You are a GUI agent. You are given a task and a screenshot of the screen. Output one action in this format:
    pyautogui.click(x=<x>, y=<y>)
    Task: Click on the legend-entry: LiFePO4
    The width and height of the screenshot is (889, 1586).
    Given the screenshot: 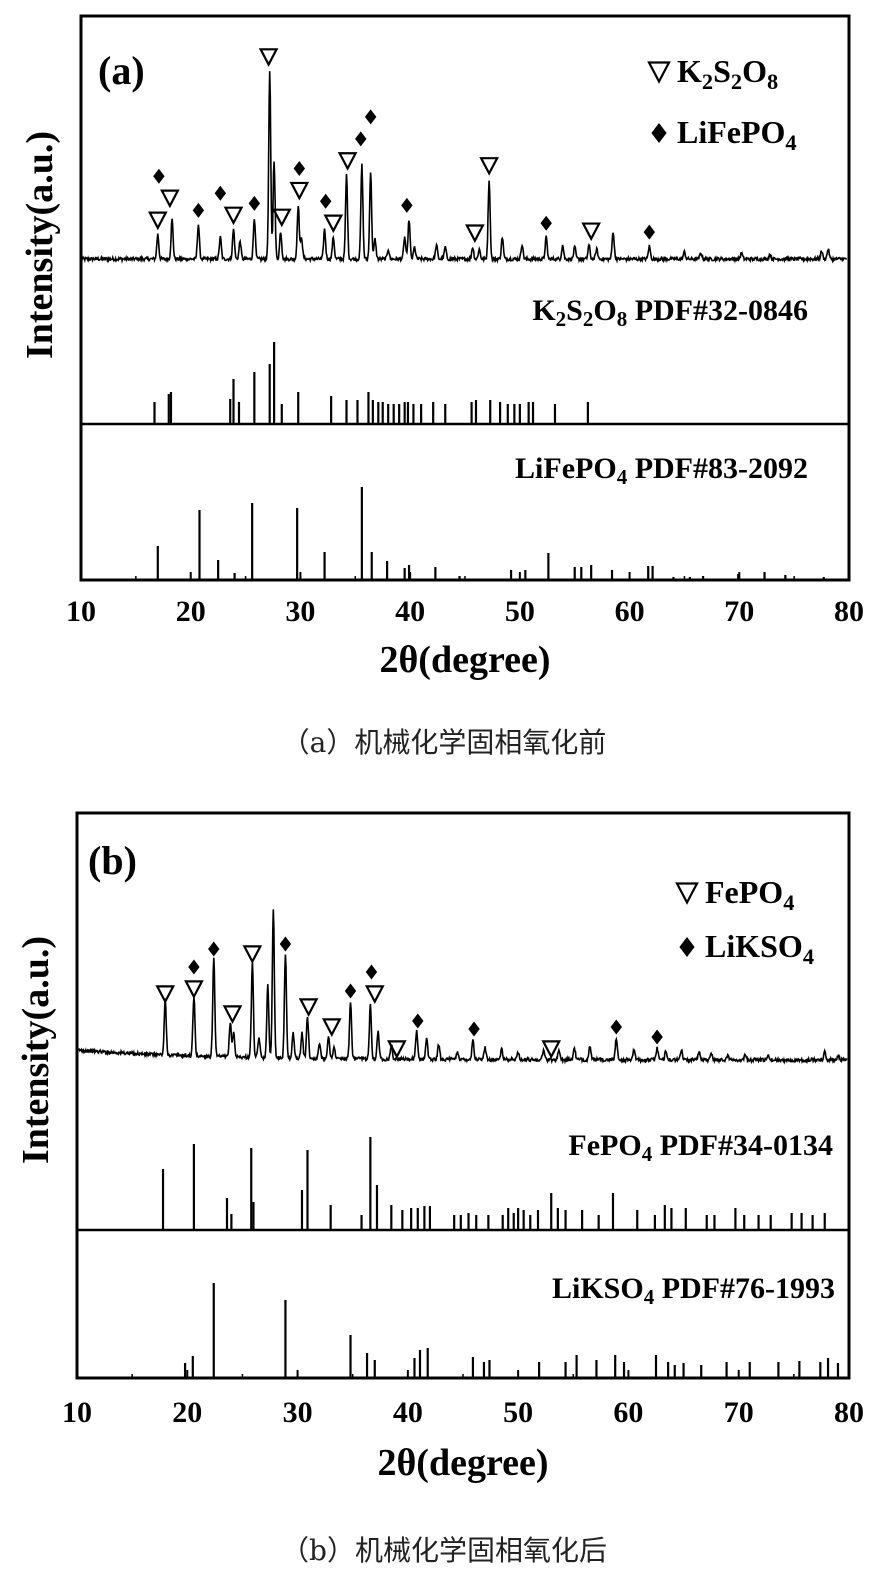 What is the action you would take?
    pyautogui.click(x=737, y=134)
    